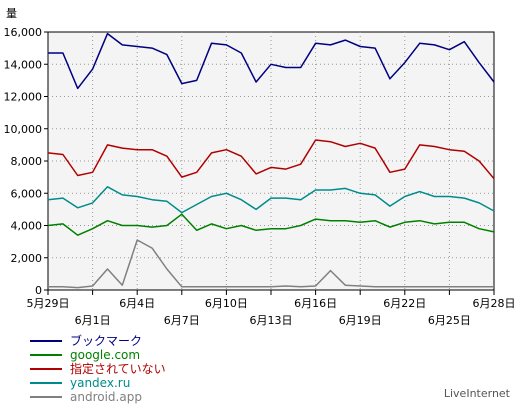 The image size is (520, 405). Describe the element at coordinates (476, 393) in the screenshot. I see `credit-label: LiveInternet` at that location.